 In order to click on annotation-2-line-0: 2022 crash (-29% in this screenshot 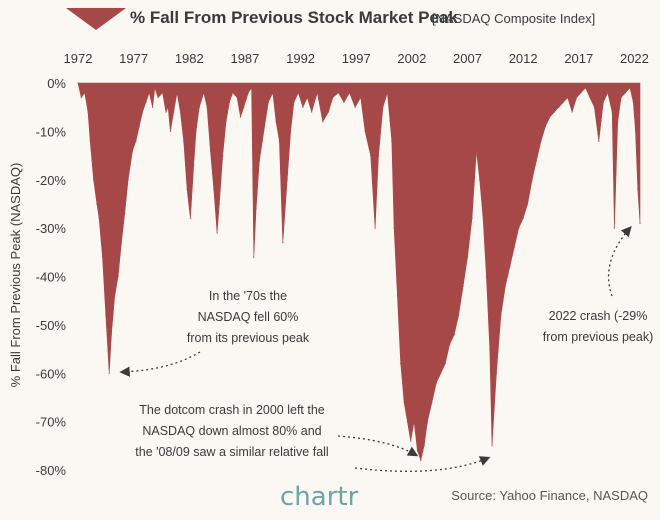, I will do `click(598, 316)`.